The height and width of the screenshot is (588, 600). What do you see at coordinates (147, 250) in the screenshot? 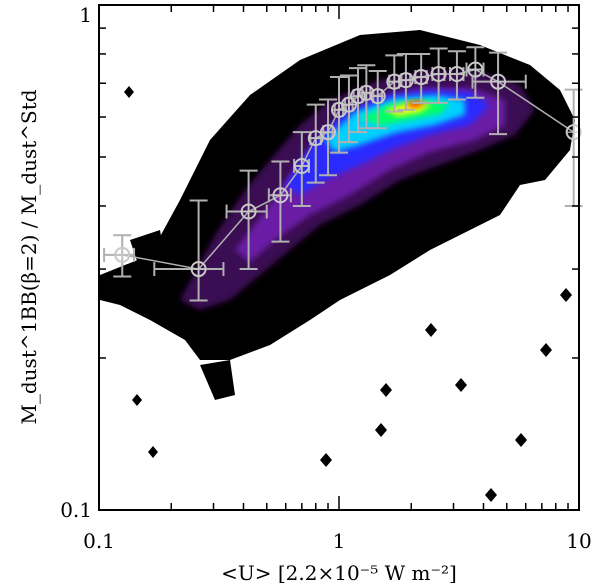
I see `density-level-0c` at bounding box center [147, 250].